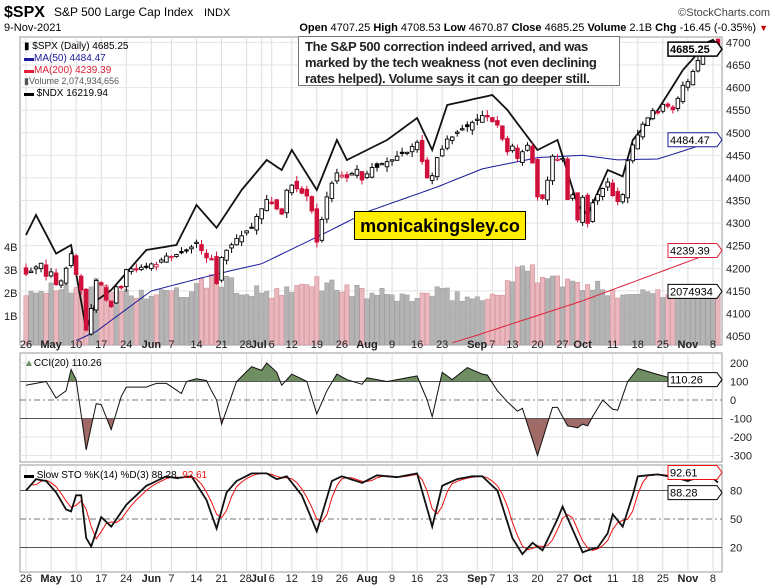 The height and width of the screenshot is (588, 775). Describe the element at coordinates (259, 579) in the screenshot. I see `x-tick-label: Jul` at that location.